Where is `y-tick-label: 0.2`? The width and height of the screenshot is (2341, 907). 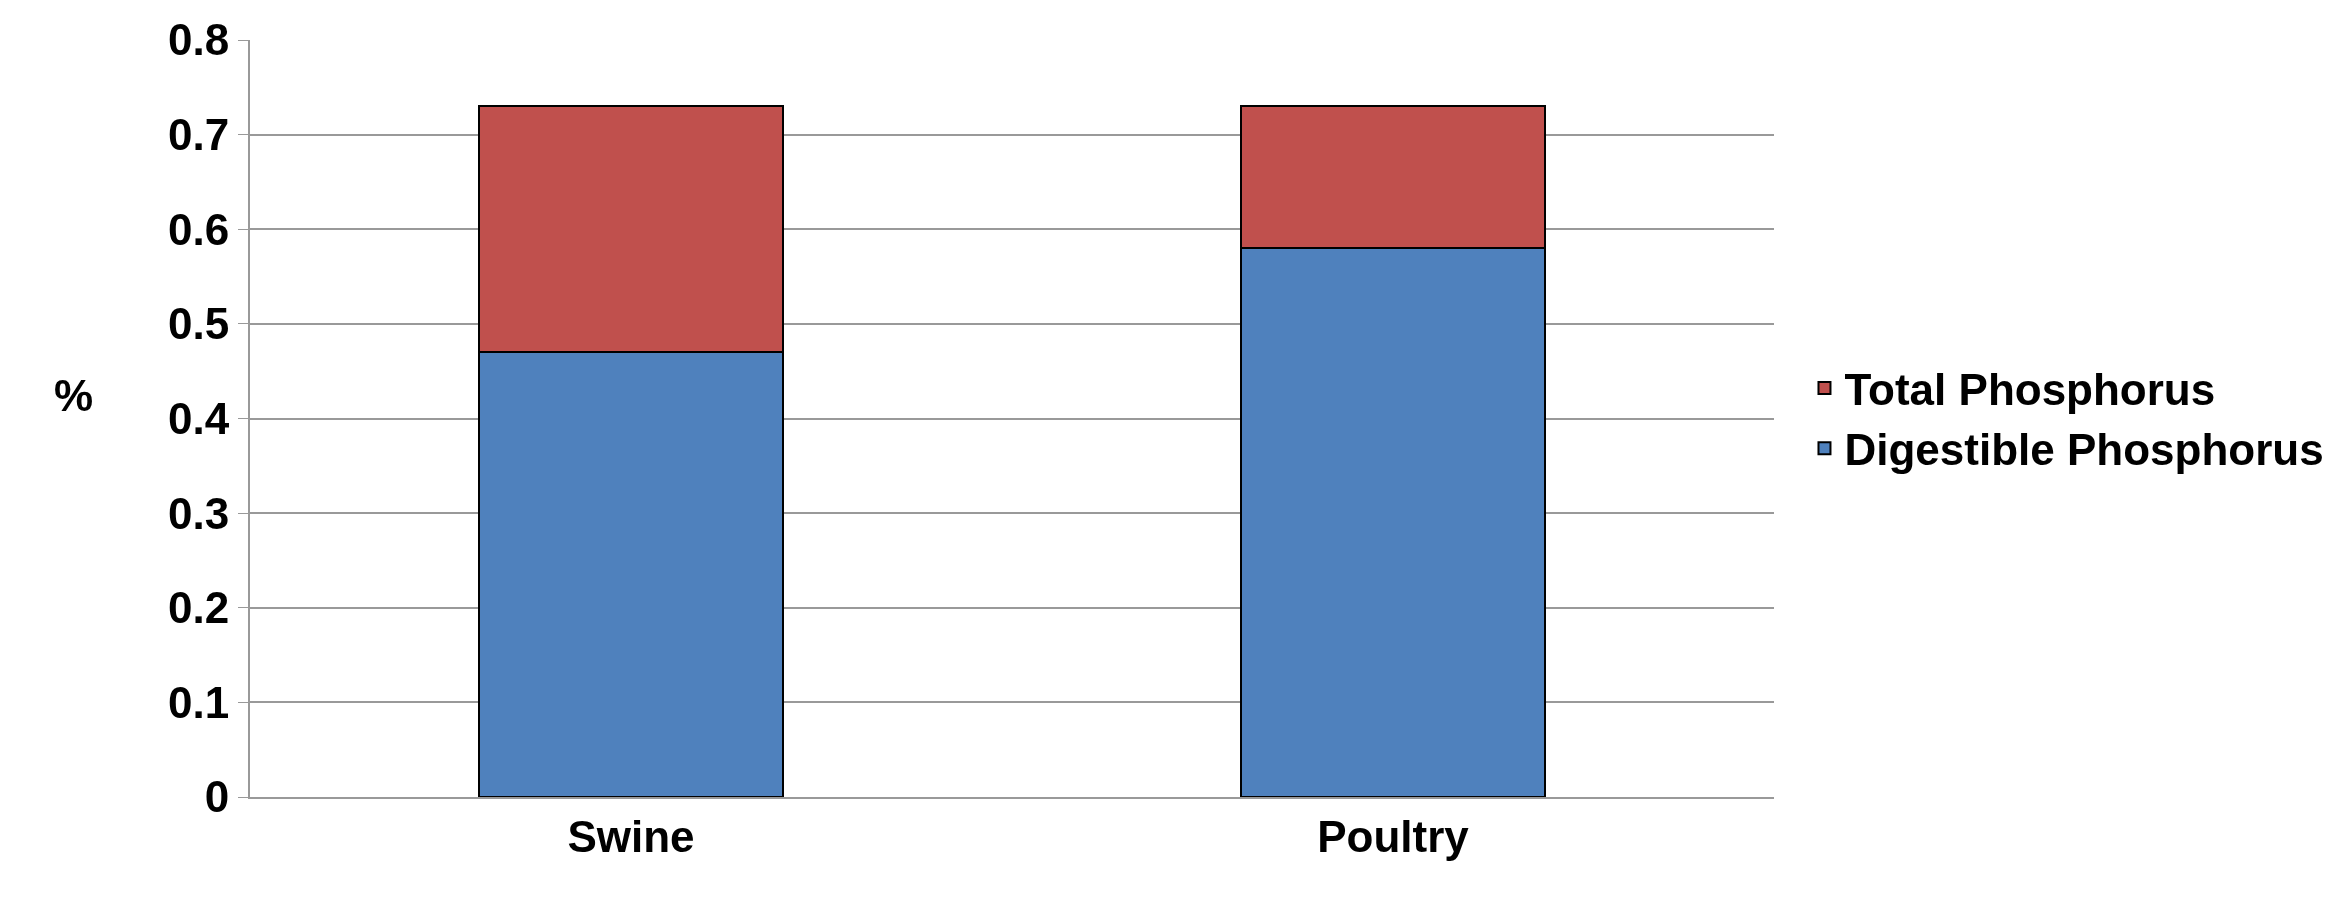 y-tick-label: 0.2 is located at coordinates (199, 608).